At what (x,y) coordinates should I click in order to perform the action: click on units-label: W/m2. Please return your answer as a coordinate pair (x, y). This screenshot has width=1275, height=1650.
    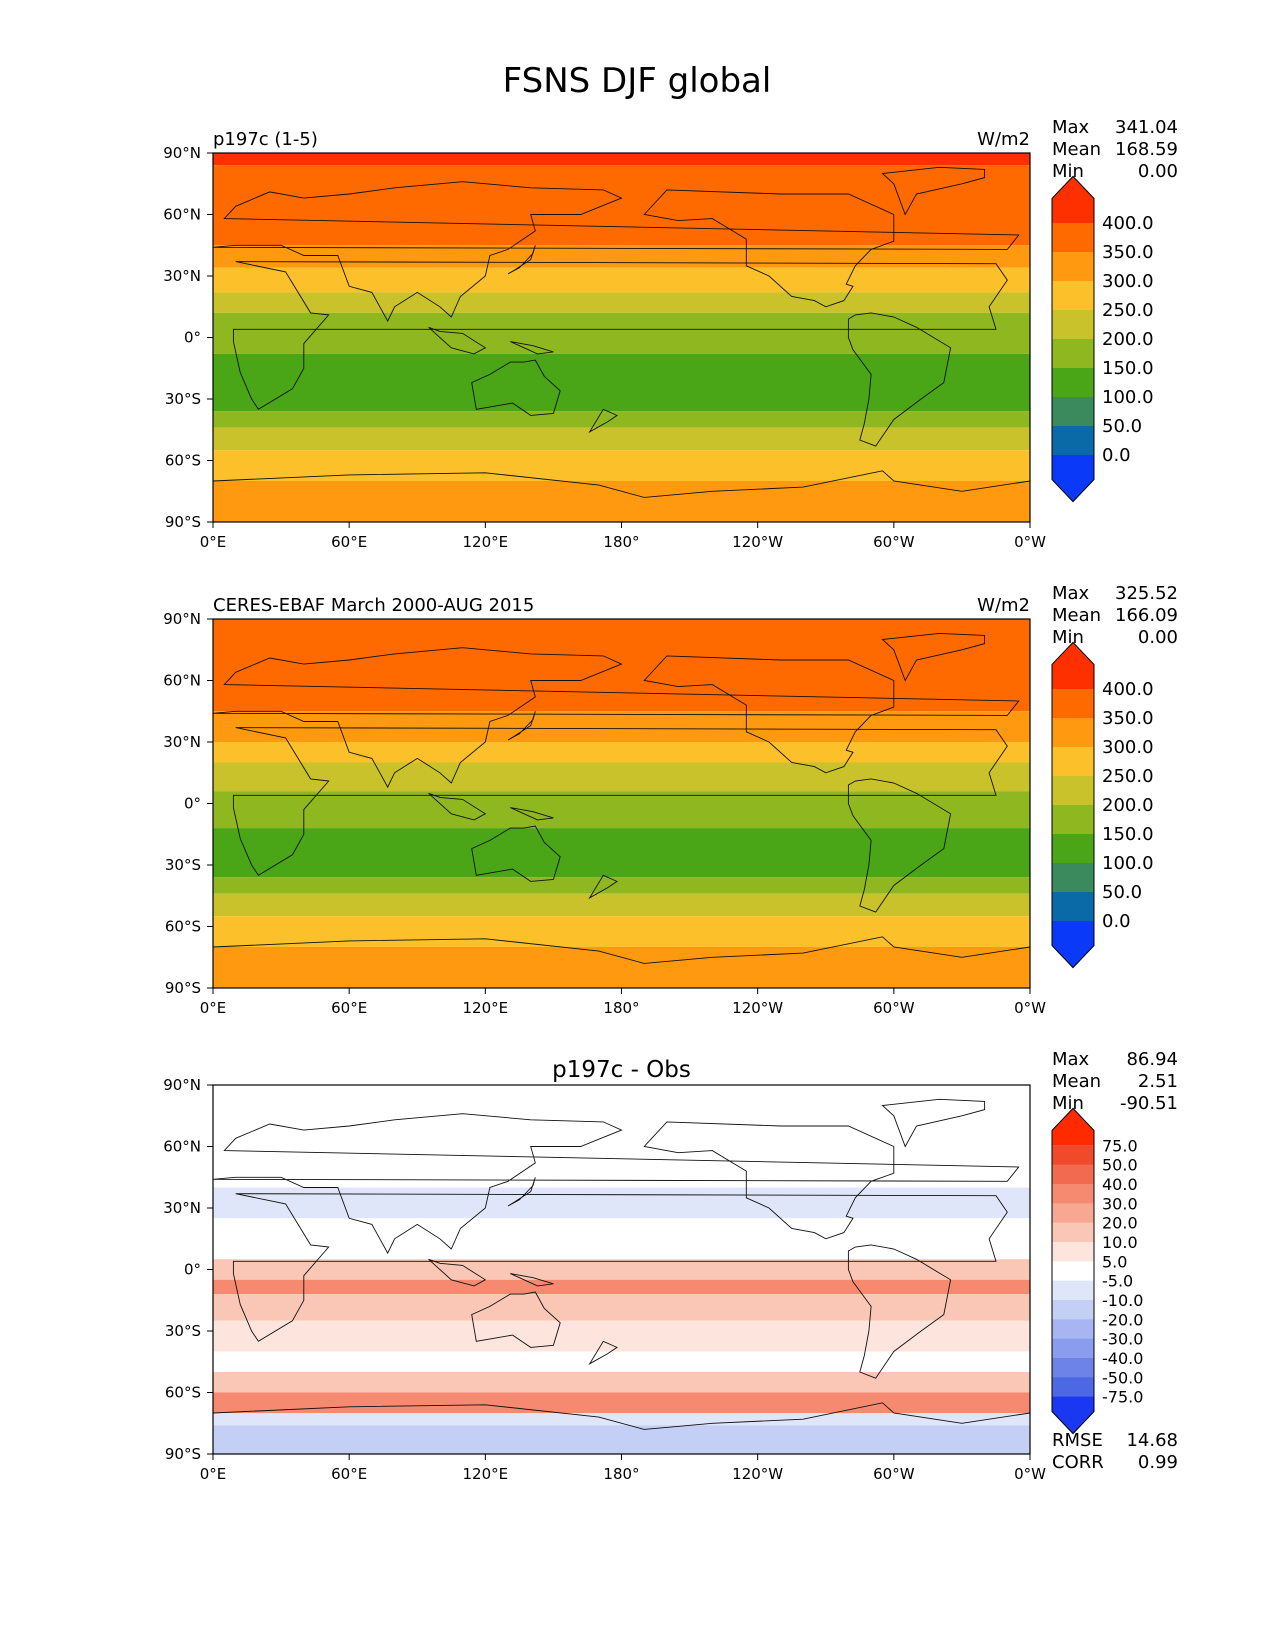
    Looking at the image, I should click on (1003, 605).